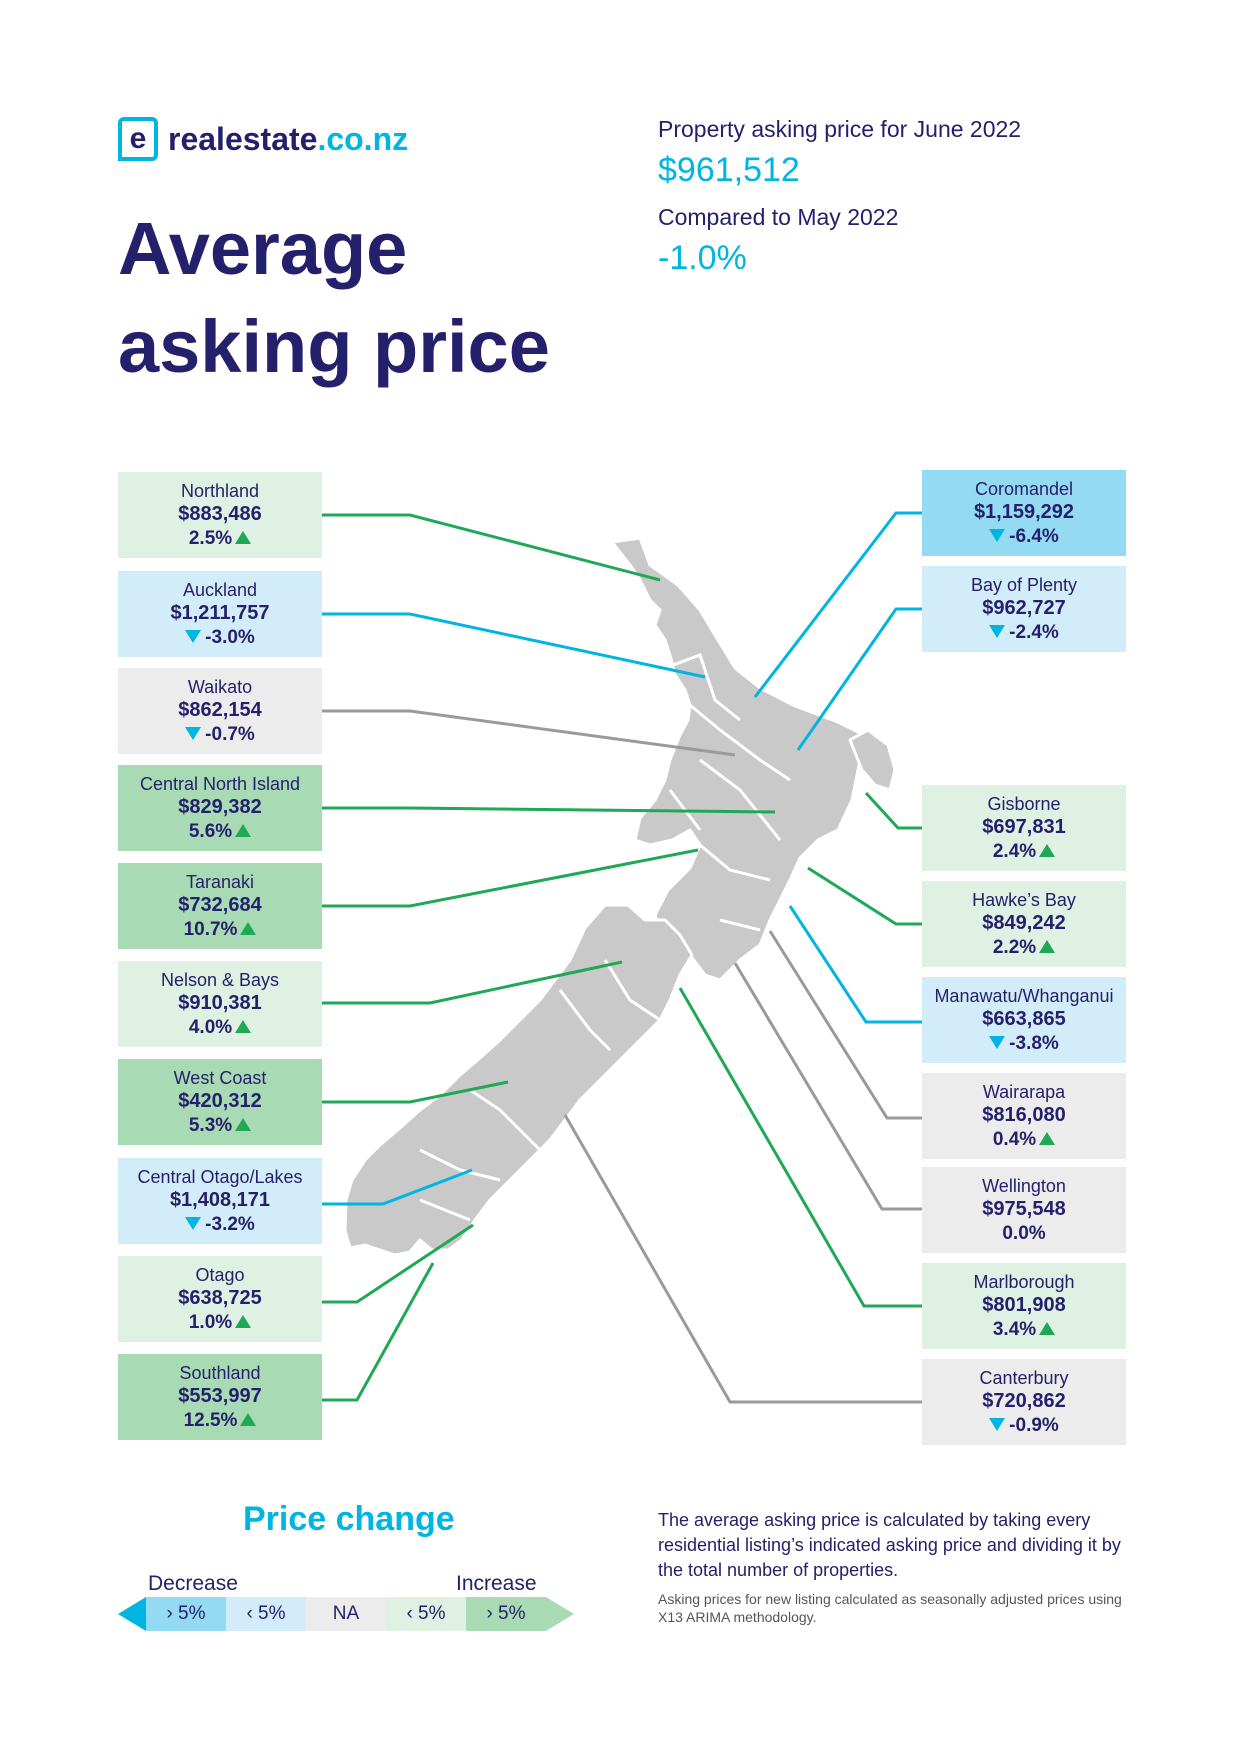 This screenshot has height=1754, width=1240. I want to click on region-change: 2.4%, so click(1024, 852).